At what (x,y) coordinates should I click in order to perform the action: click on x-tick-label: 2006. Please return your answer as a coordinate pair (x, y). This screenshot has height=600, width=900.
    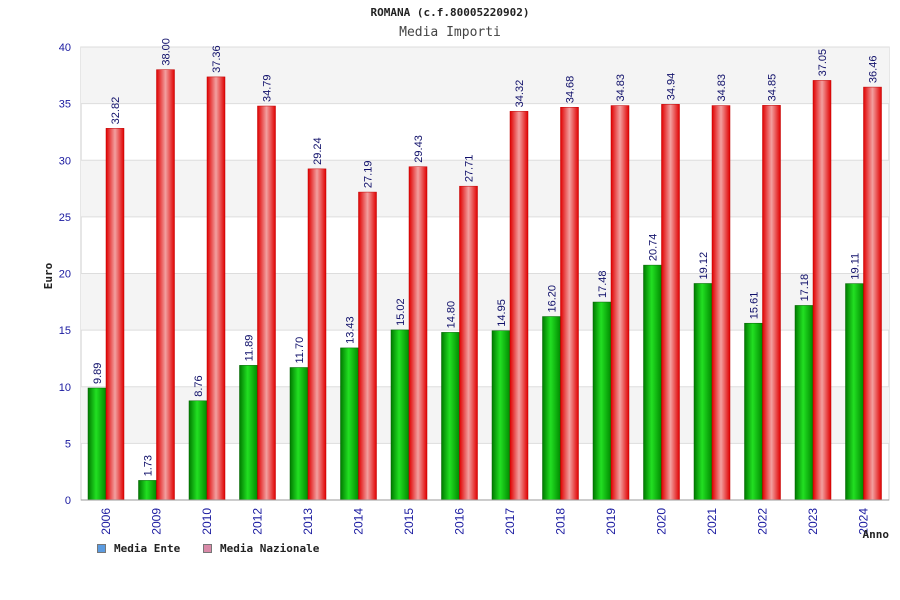
    Looking at the image, I should click on (106, 521).